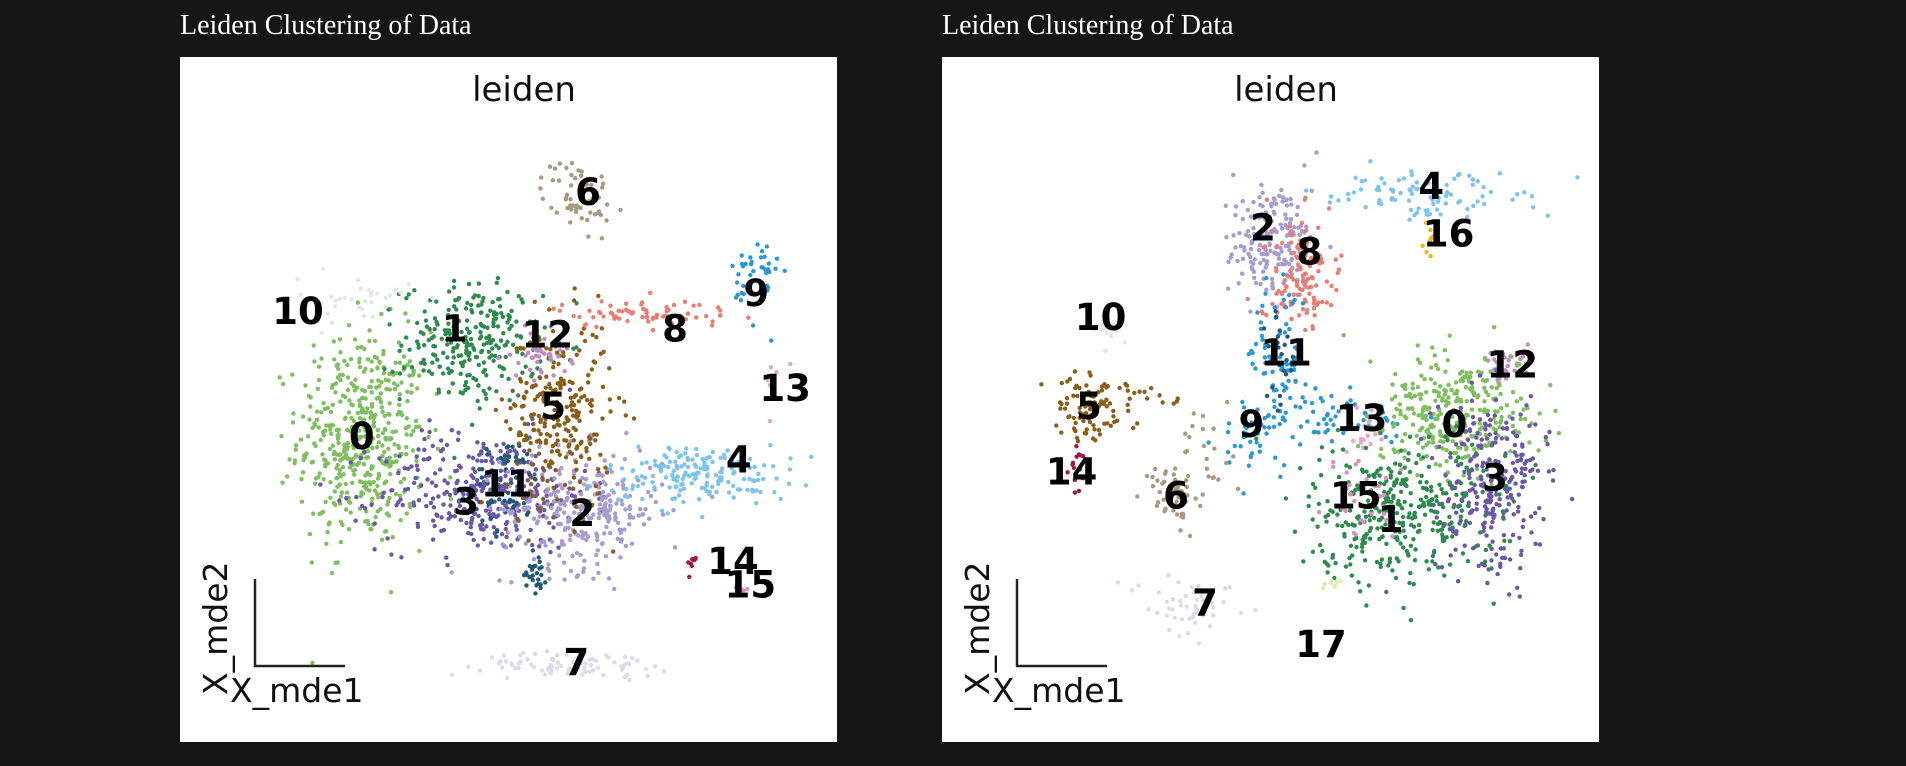 This screenshot has height=766, width=1906. Describe the element at coordinates (675, 329) in the screenshot. I see `cluster-label-8: 8` at that location.